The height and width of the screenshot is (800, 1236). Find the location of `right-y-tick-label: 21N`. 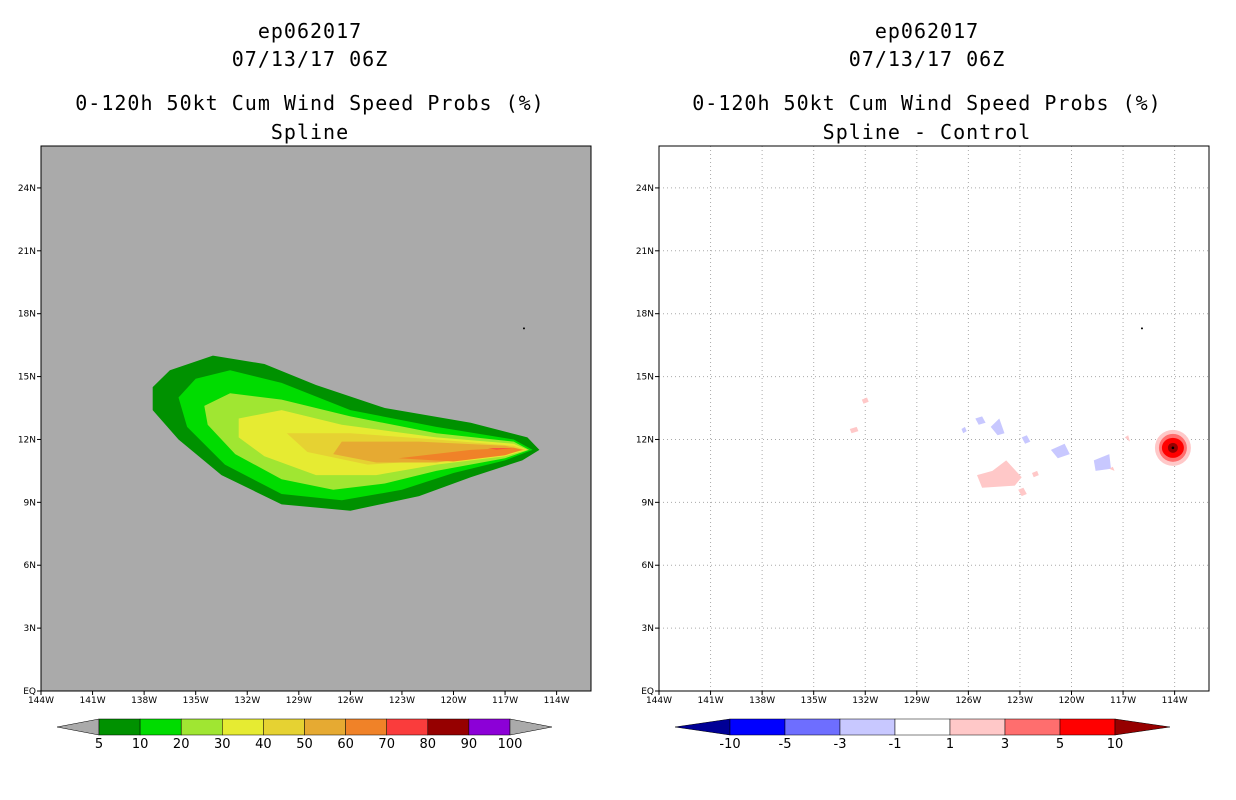

right-y-tick-label: 21N is located at coordinates (645, 252).